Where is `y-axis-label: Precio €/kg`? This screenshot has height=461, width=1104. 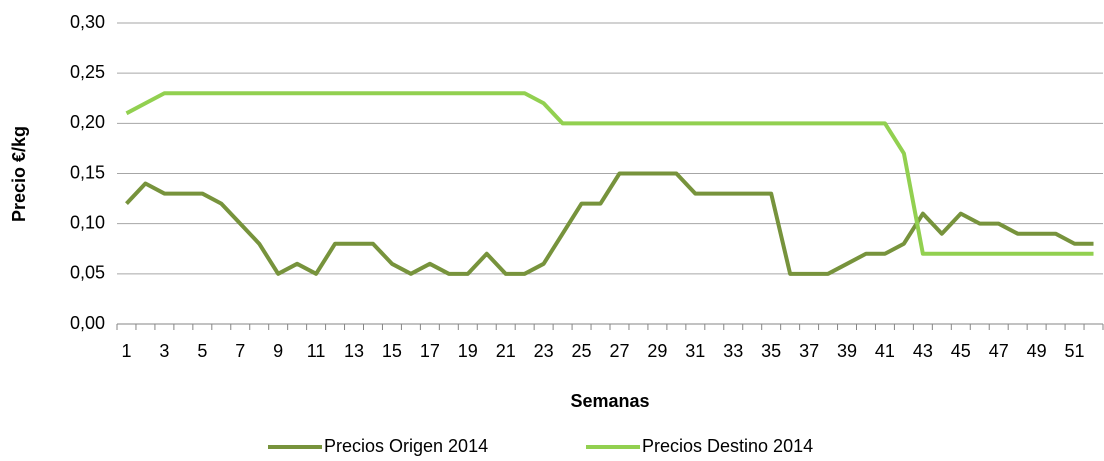 y-axis-label: Precio €/kg is located at coordinates (19, 174).